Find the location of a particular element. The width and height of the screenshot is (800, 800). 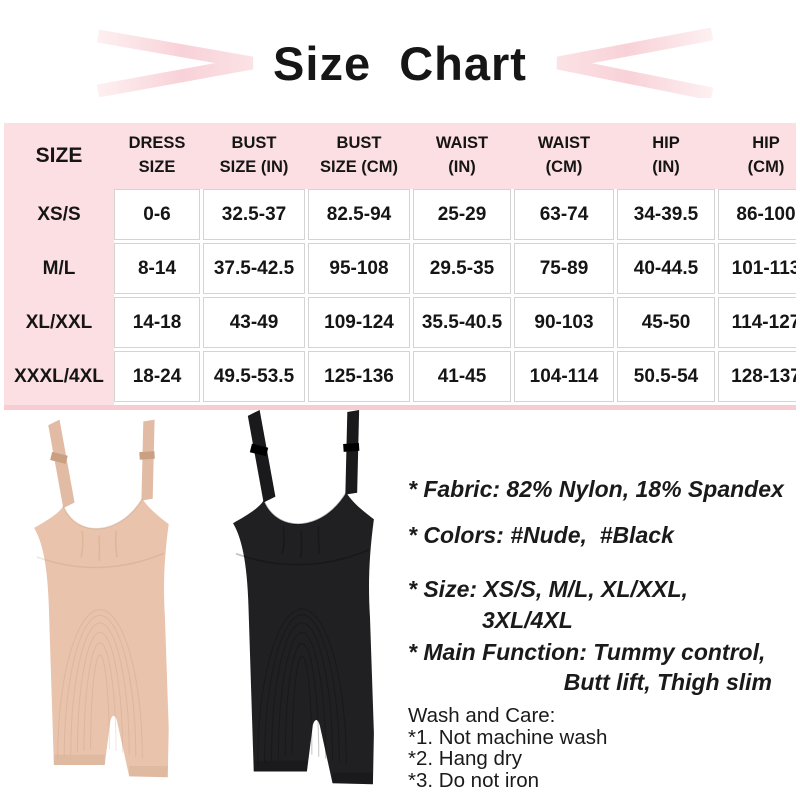

table-cell: 40-44.5 is located at coordinates (666, 268).